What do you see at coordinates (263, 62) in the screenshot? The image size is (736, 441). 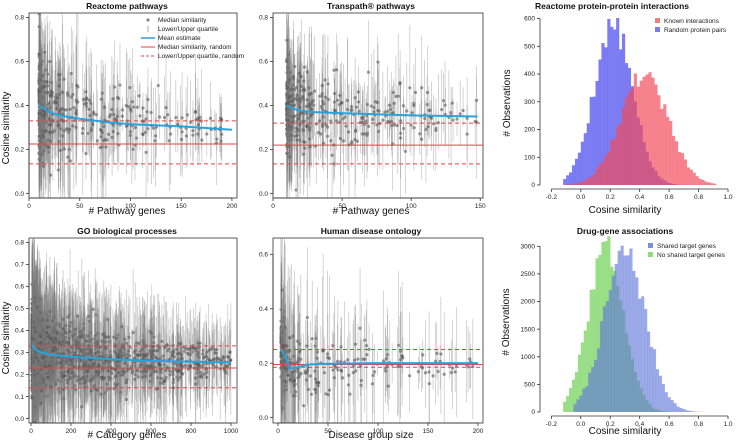 I see `y-tick-label: 0.6` at bounding box center [263, 62].